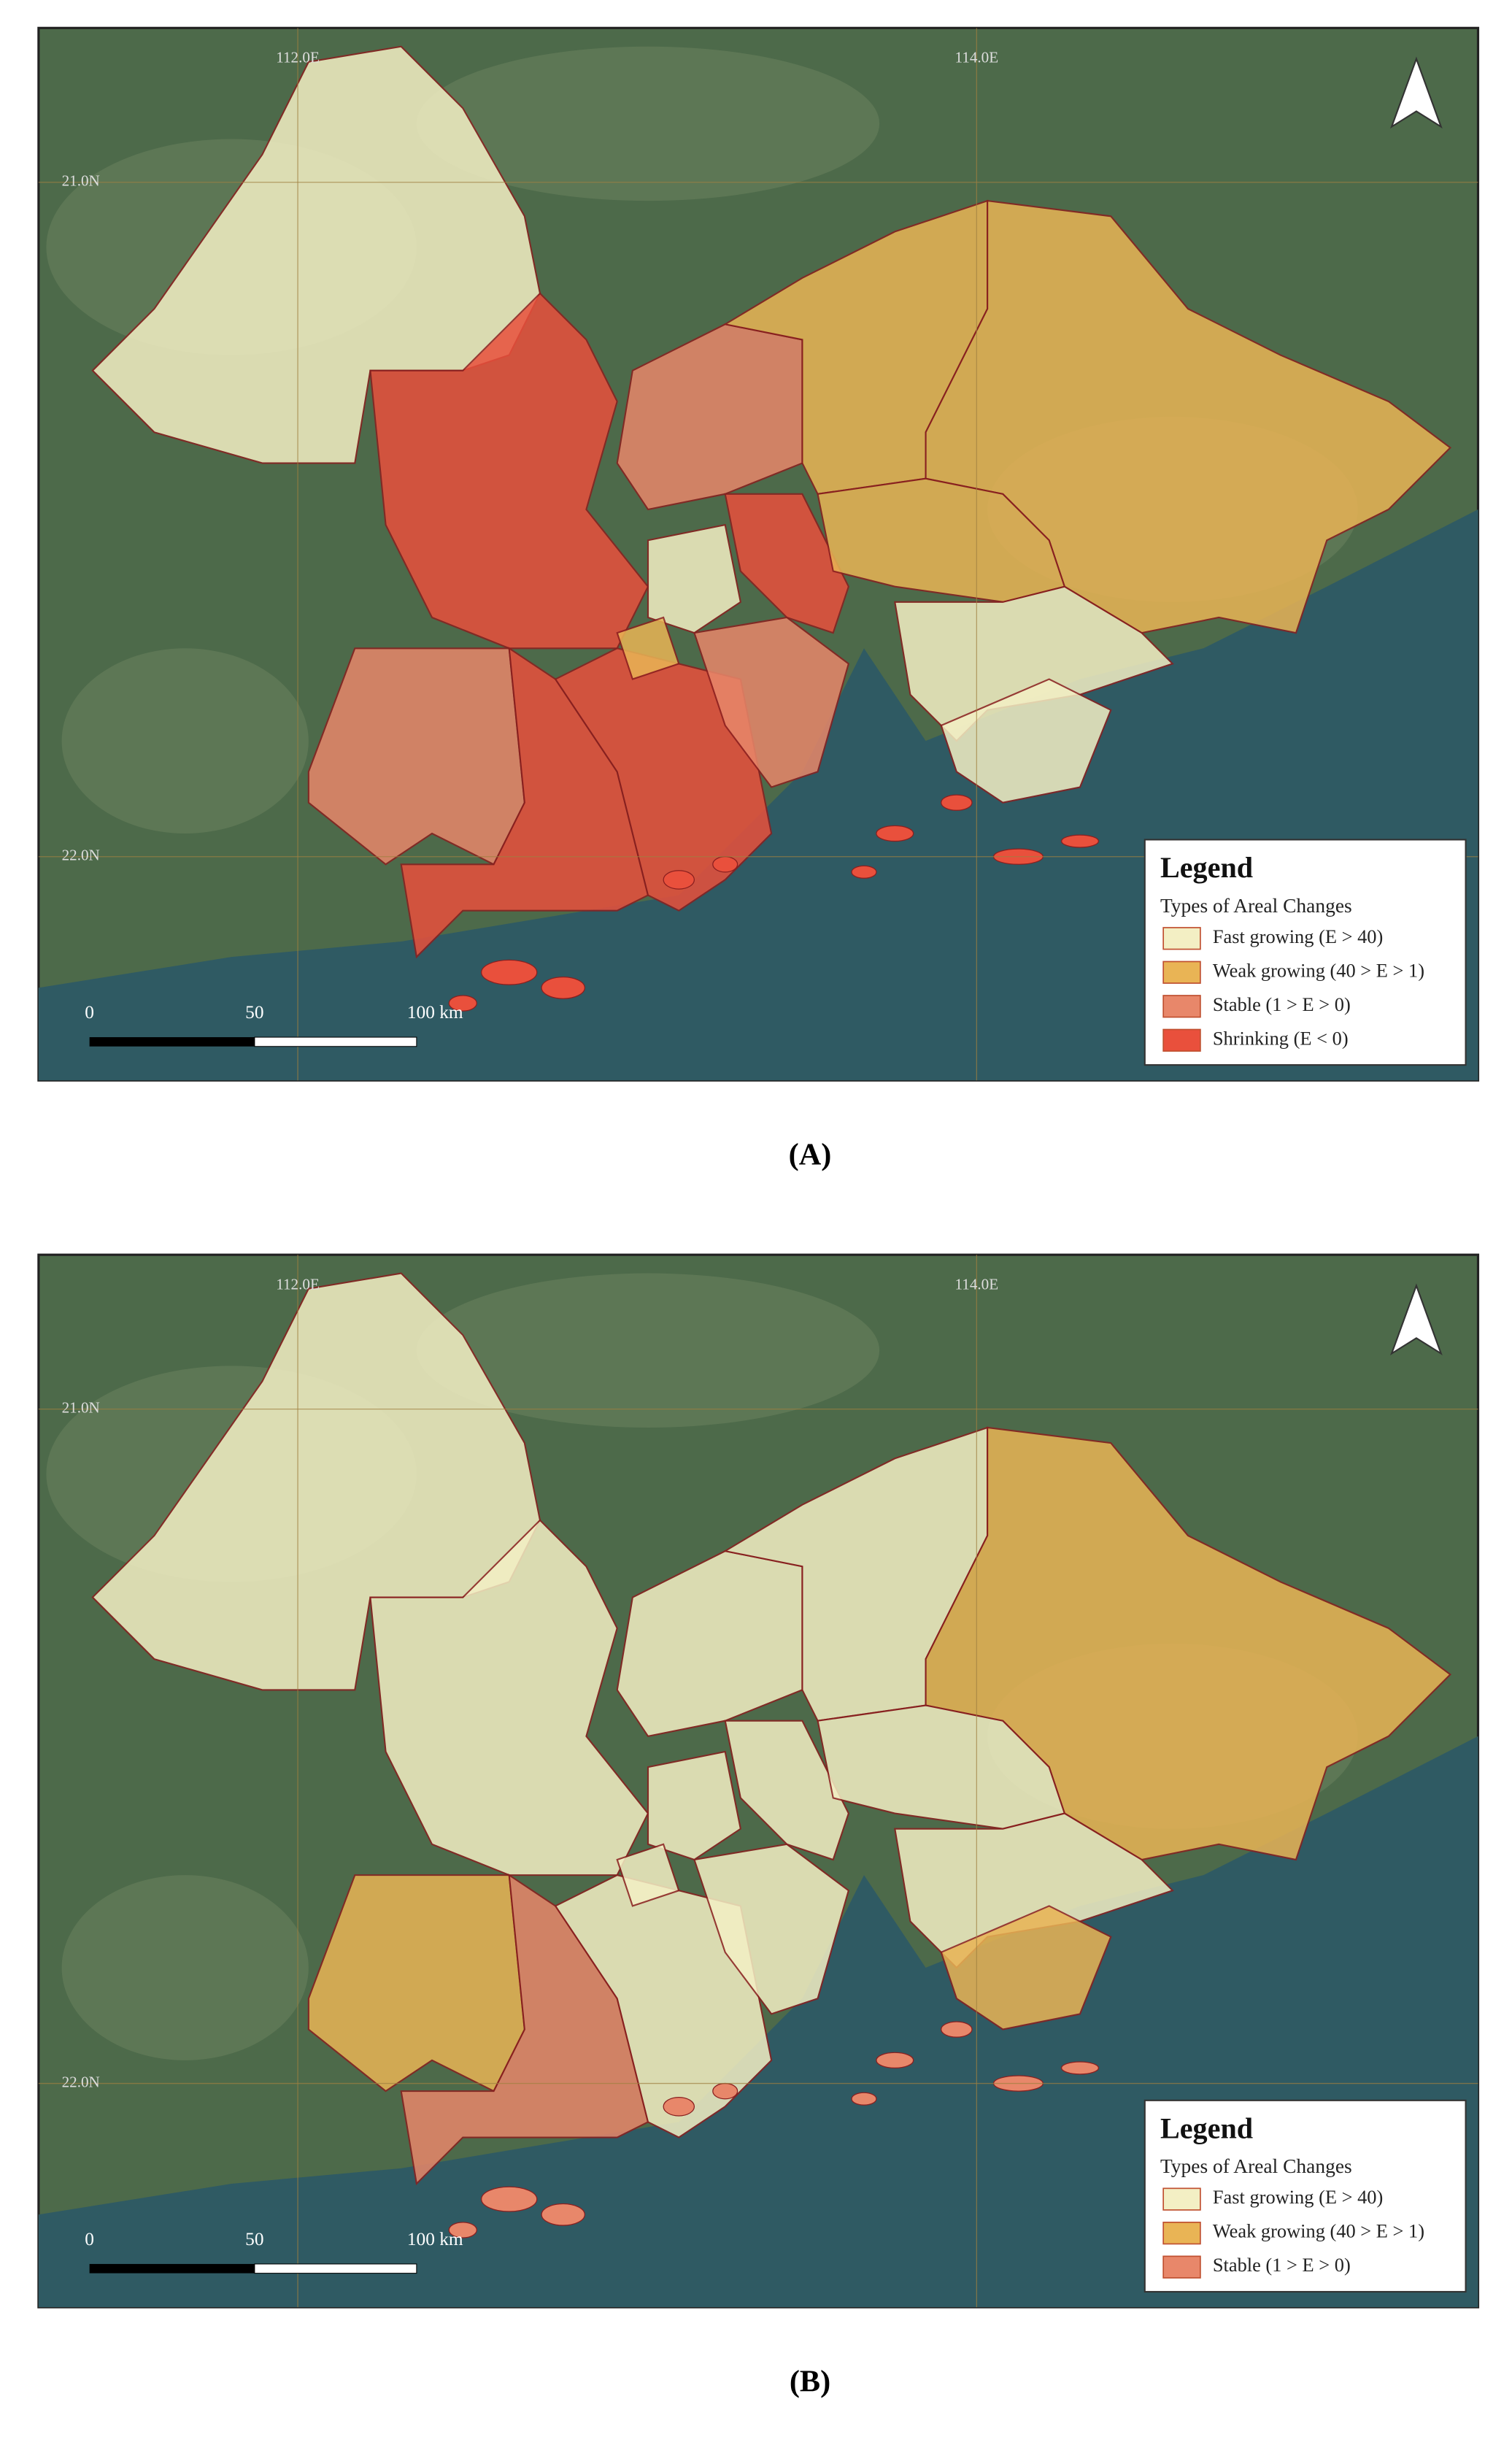  Describe the element at coordinates (1305, 952) in the screenshot. I see `legend-box` at that location.